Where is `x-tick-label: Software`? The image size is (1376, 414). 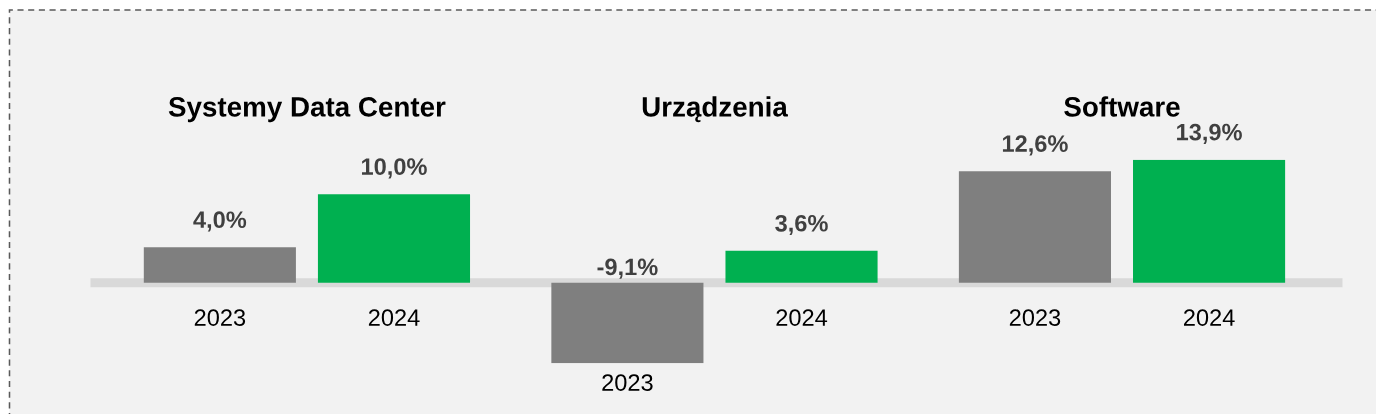 x-tick-label: Software is located at coordinates (1122, 106).